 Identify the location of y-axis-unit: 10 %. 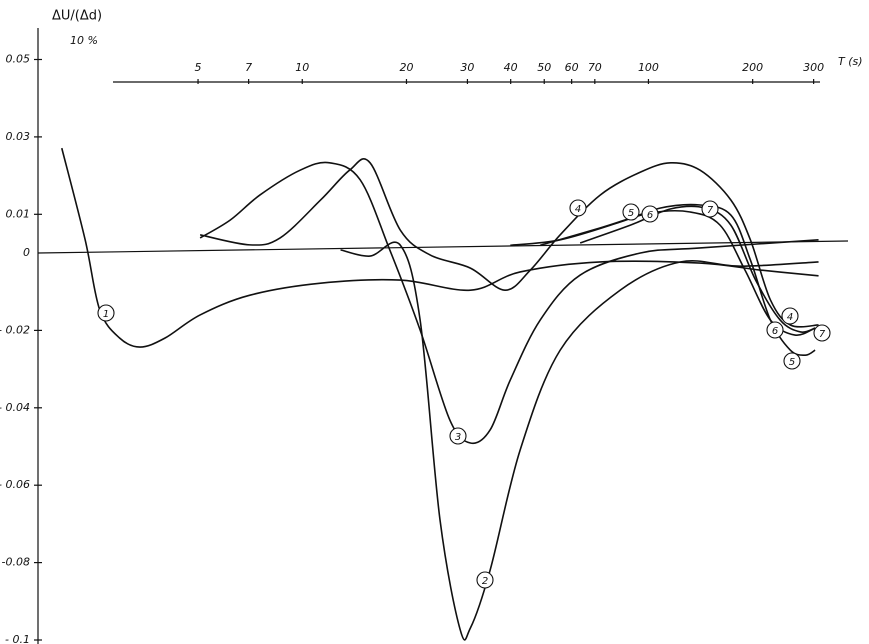
(84, 40).